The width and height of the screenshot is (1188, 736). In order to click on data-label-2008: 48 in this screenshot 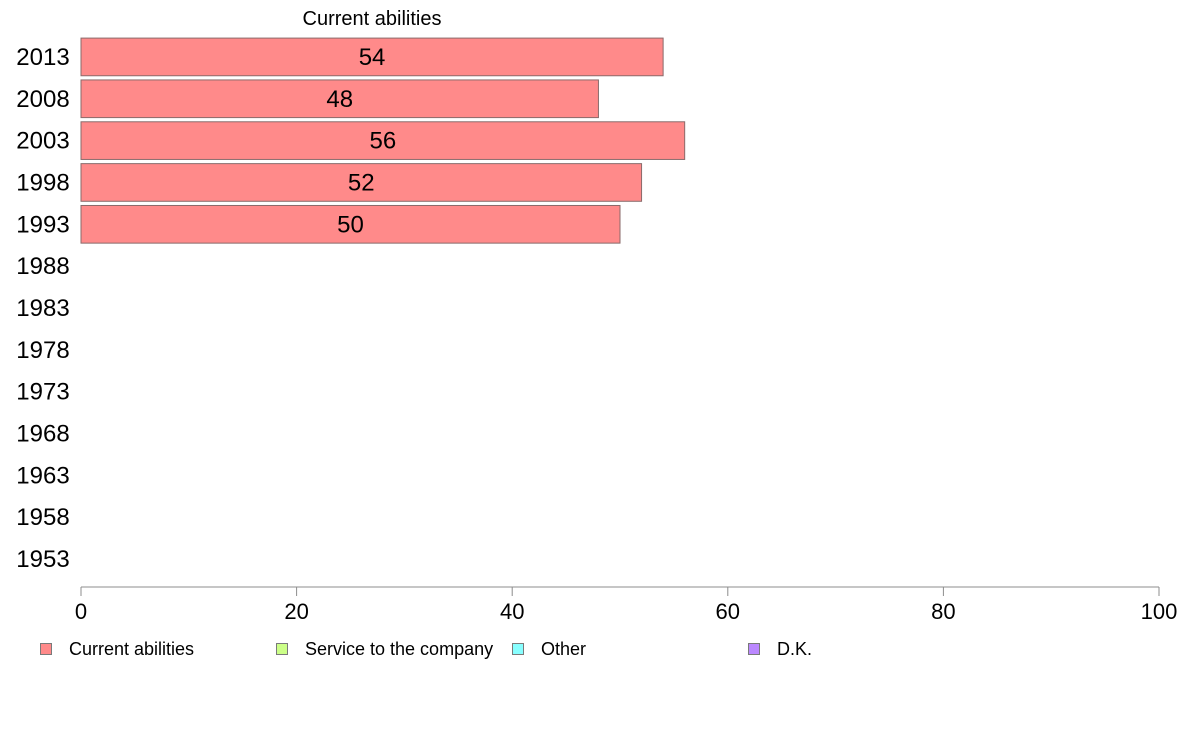, I will do `click(339, 99)`.